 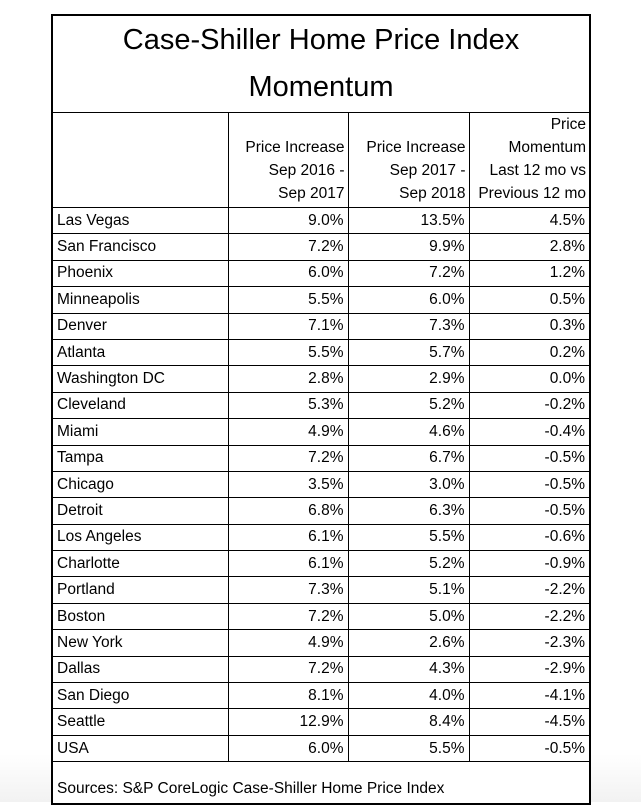 I want to click on city-cell: Seattle, so click(x=140, y=722).